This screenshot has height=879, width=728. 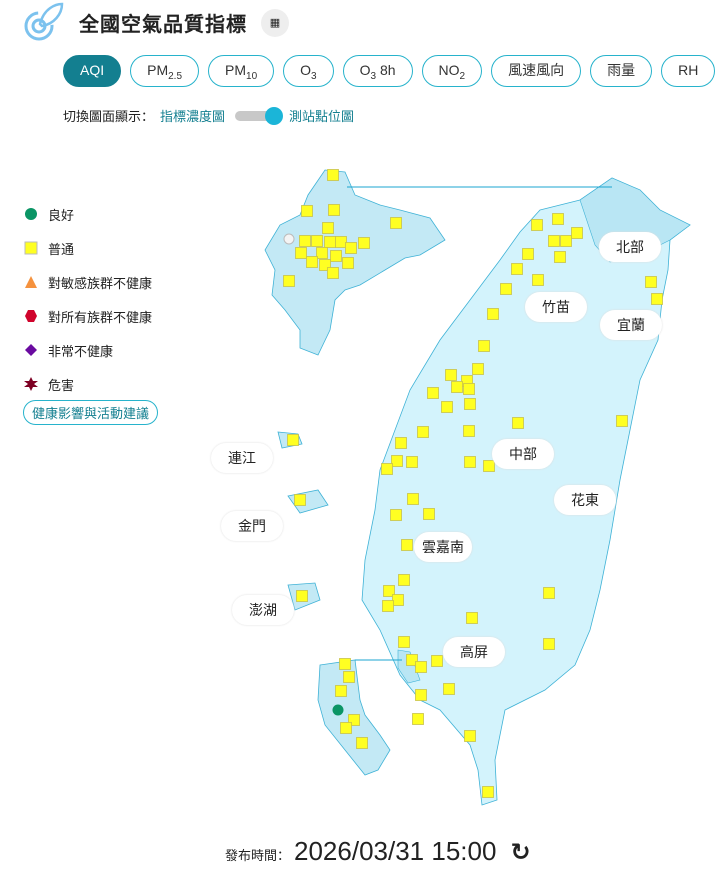 What do you see at coordinates (252, 526) in the screenshot?
I see `region-kinmen: 金門` at bounding box center [252, 526].